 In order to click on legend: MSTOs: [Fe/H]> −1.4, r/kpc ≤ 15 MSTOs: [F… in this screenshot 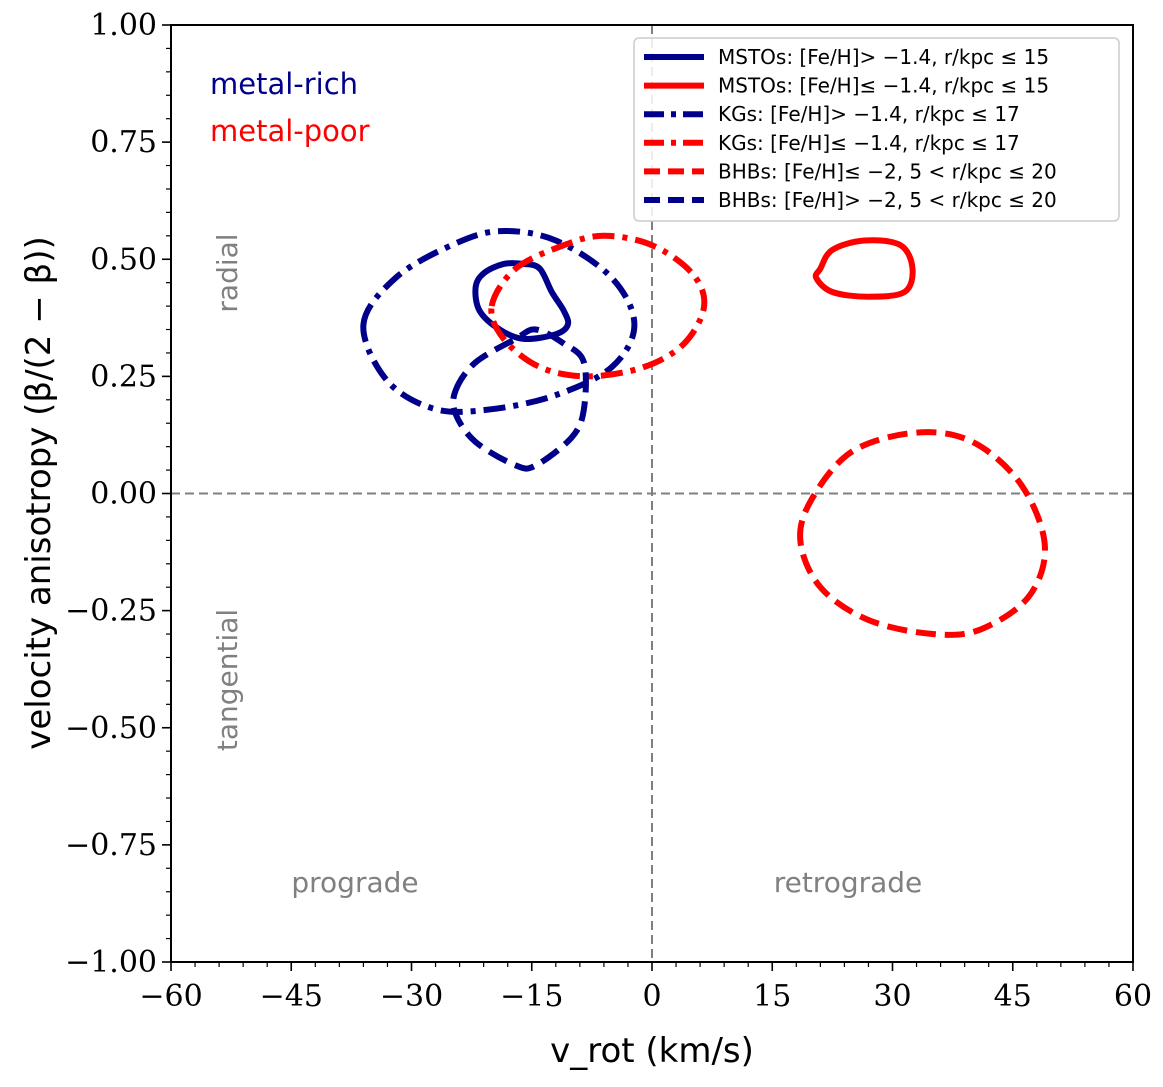, I will do `click(876, 129)`.